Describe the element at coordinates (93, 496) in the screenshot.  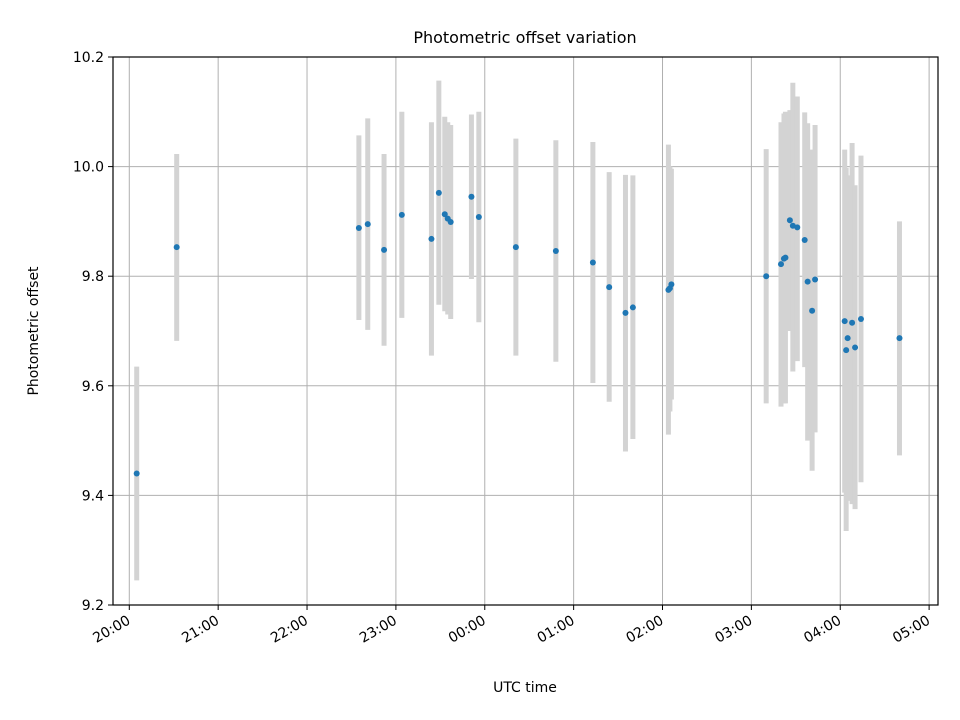
I see `y-tick-label: 9.4` at that location.